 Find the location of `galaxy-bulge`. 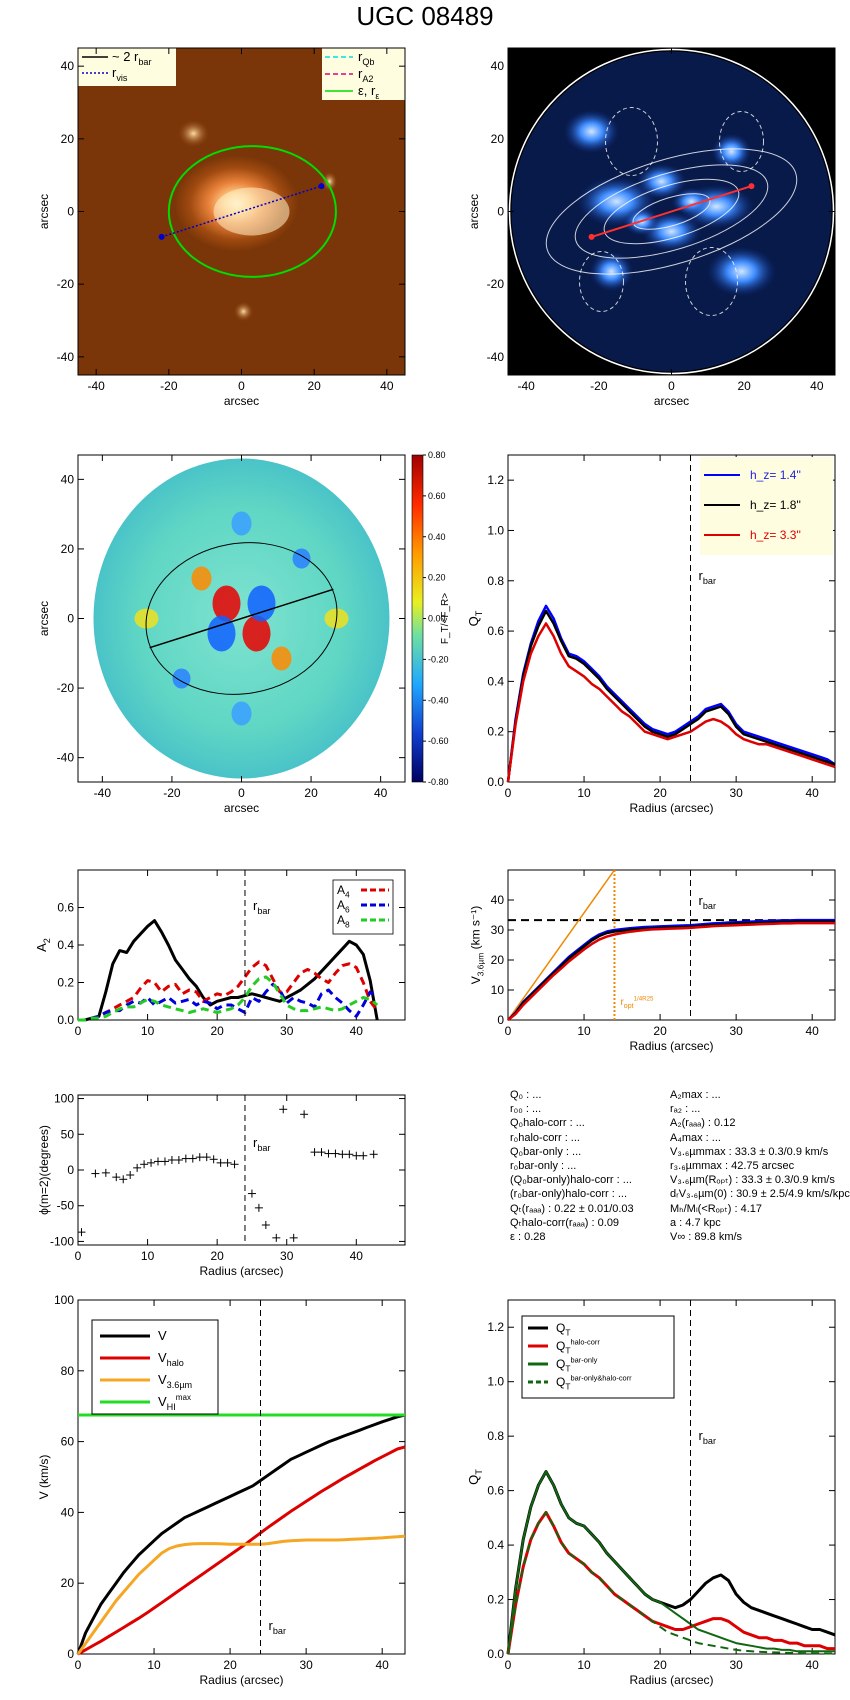

galaxy-bulge is located at coordinates (251, 211).